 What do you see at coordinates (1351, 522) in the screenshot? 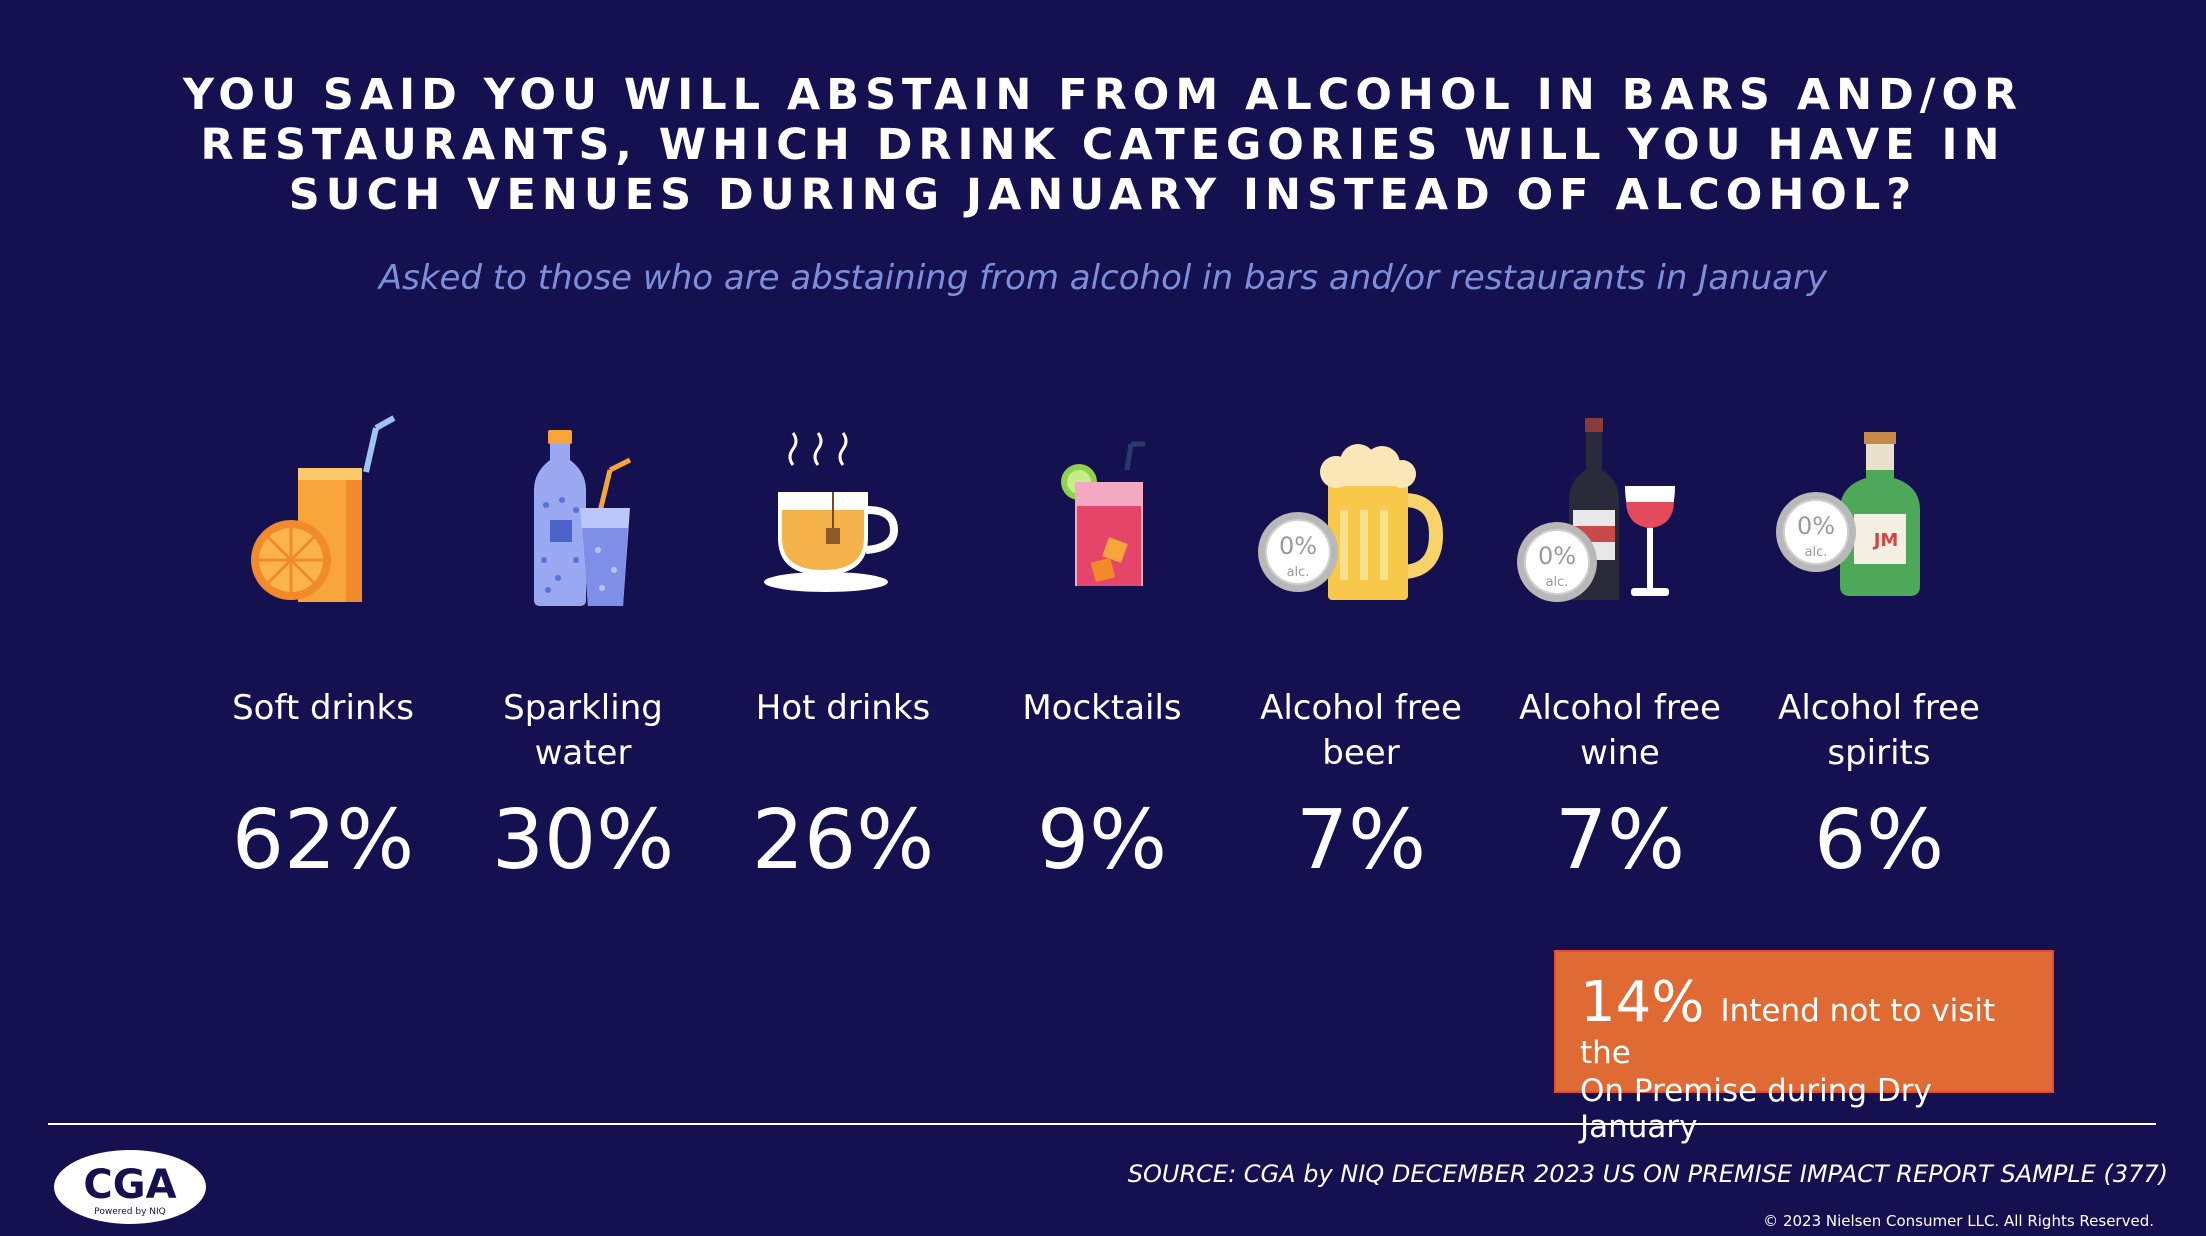
I see `alcohol-free-beer-icon: 0% alc.` at bounding box center [1351, 522].